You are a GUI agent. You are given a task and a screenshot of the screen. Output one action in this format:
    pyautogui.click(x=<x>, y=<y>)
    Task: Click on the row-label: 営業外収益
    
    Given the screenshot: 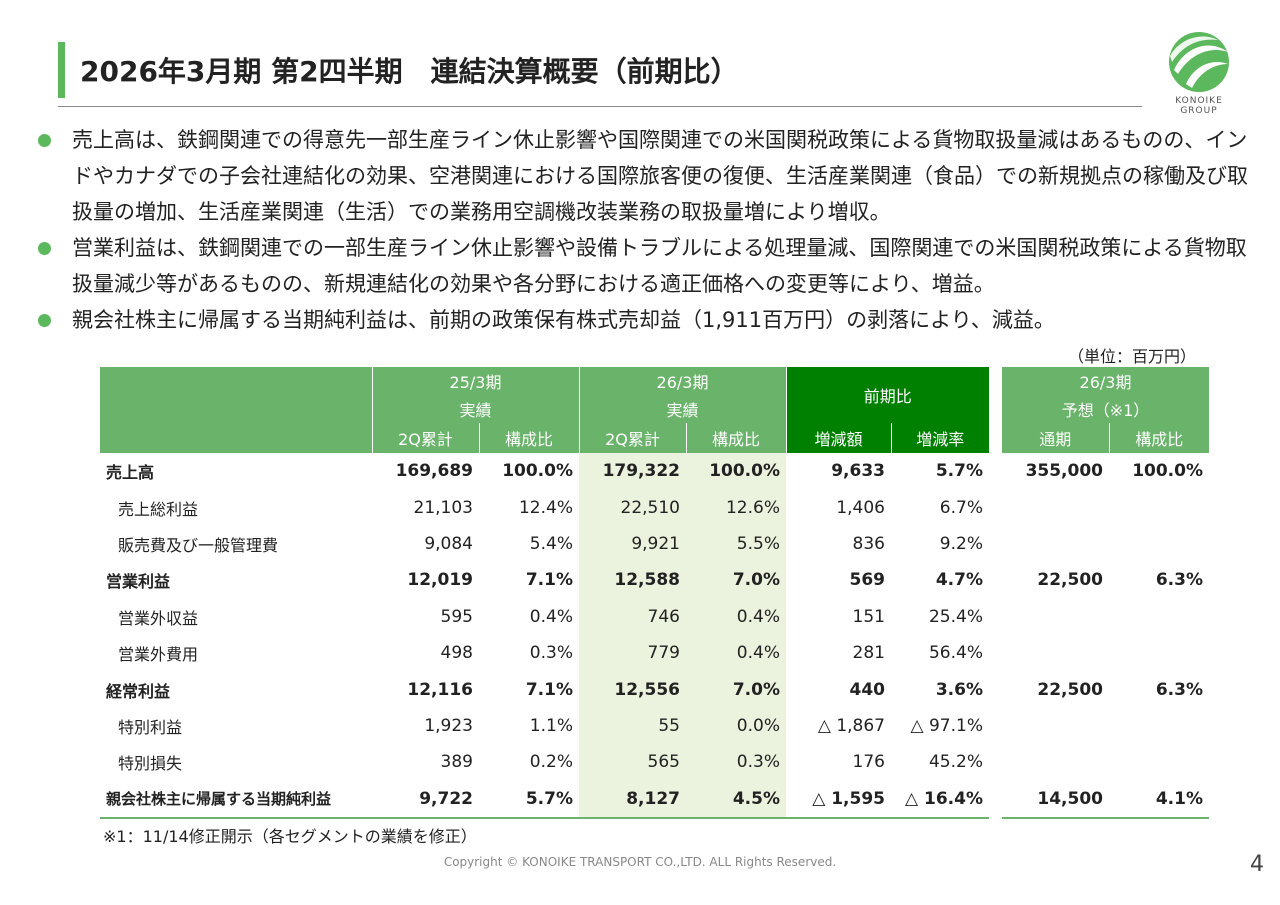 What is the action you would take?
    pyautogui.click(x=158, y=618)
    